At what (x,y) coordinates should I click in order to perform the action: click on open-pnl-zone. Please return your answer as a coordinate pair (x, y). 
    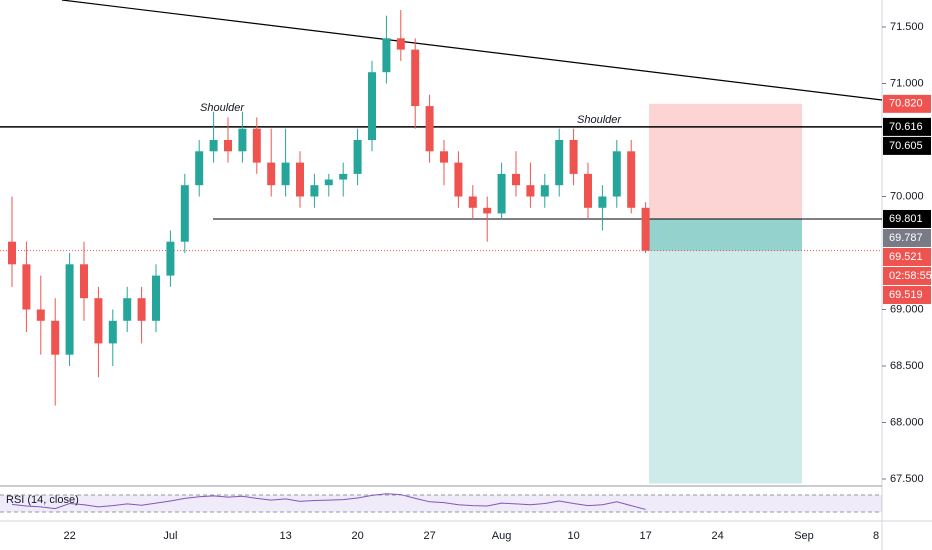
    Looking at the image, I should click on (725, 234).